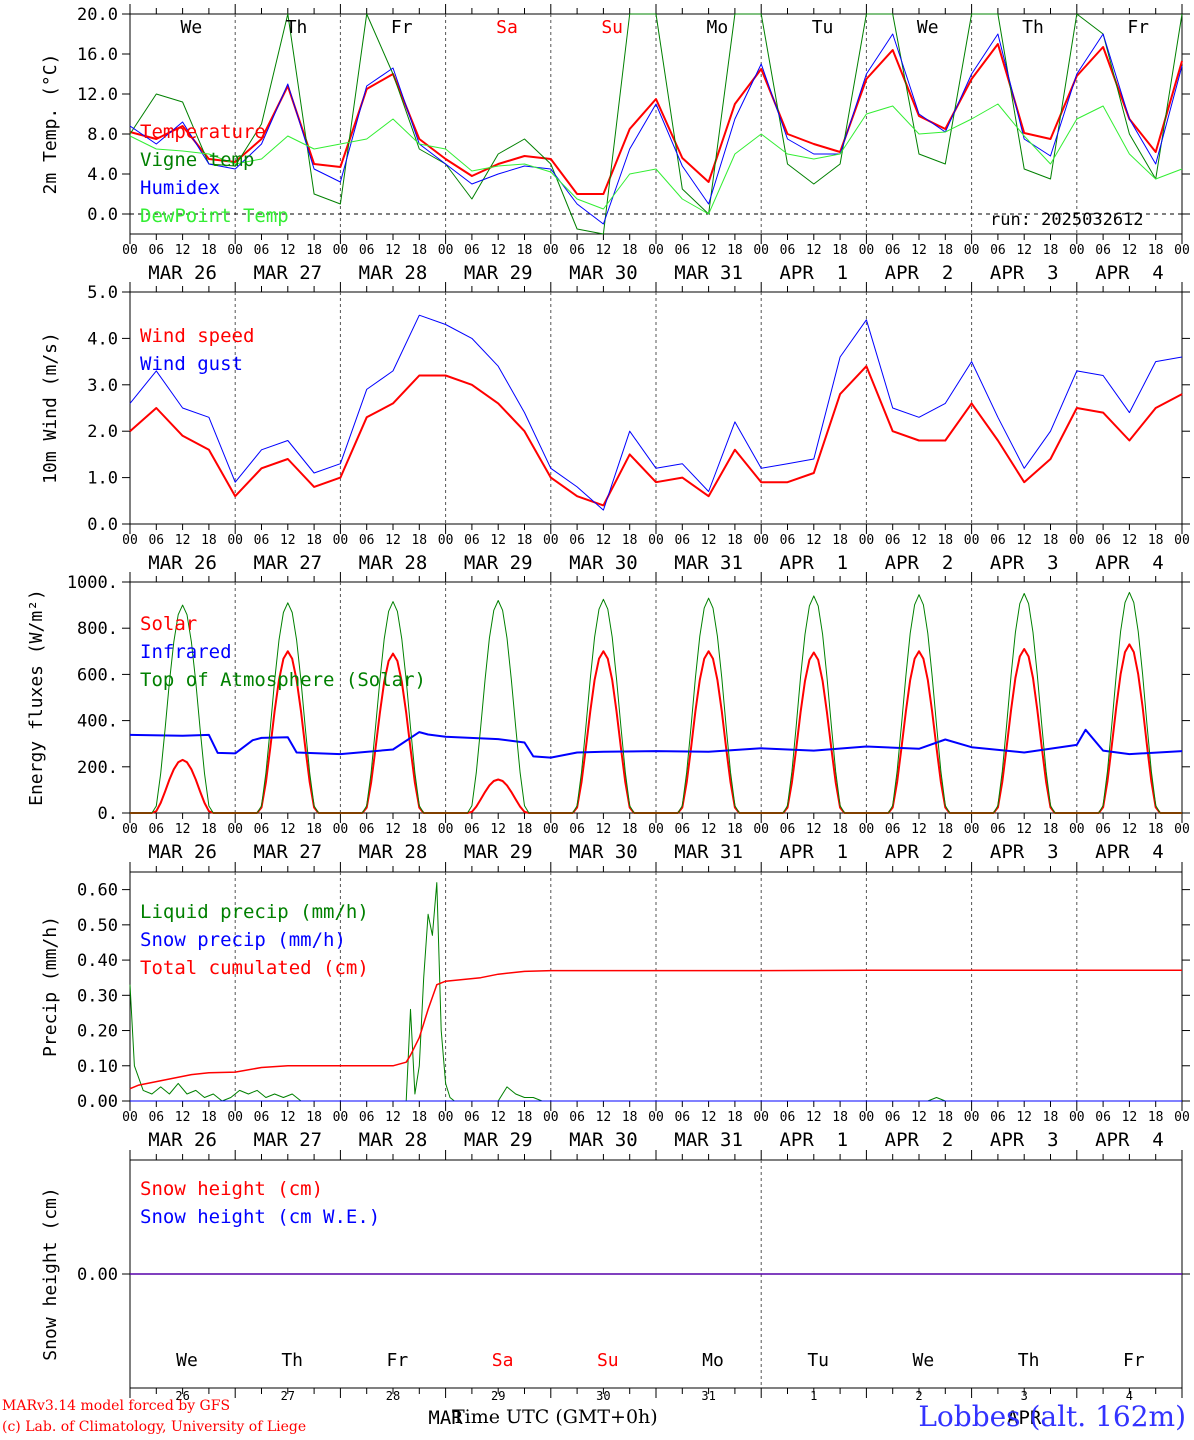 The height and width of the screenshot is (1440, 1194). Describe the element at coordinates (97, 675) in the screenshot. I see `y-tick-label: 600.` at that location.